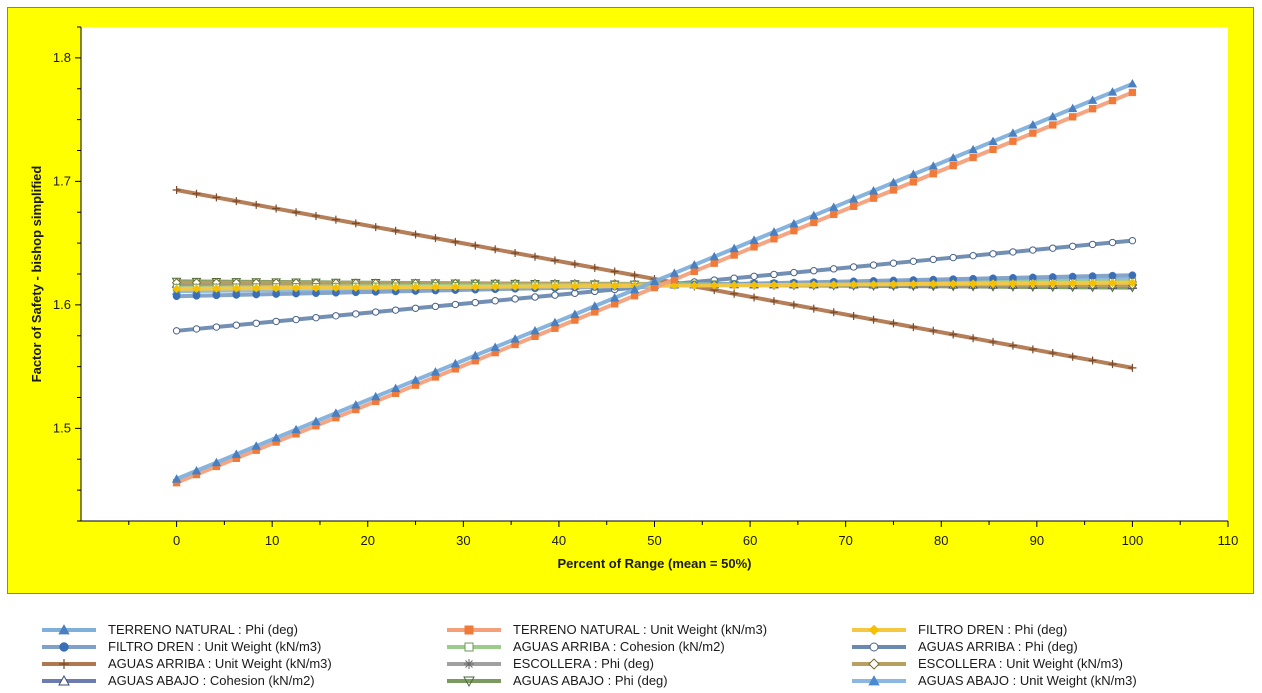 The width and height of the screenshot is (1262, 693). What do you see at coordinates (62, 180) in the screenshot?
I see `y-tick-label: 1.7` at bounding box center [62, 180].